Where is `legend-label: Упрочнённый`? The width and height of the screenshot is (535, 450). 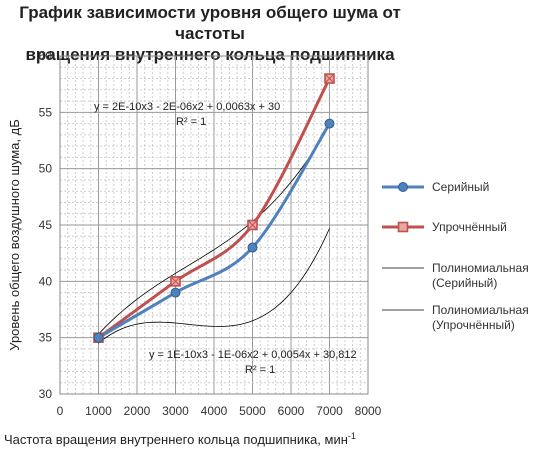
legend-label: Упрочнённый is located at coordinates (469, 227).